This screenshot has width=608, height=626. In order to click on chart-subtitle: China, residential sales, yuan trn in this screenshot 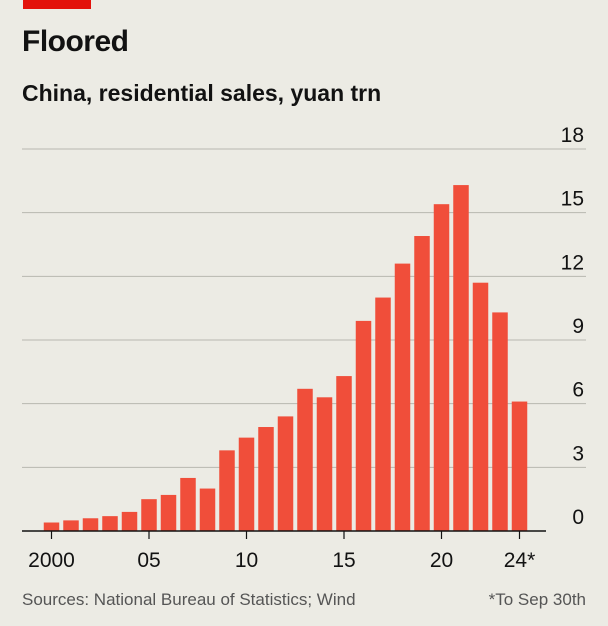, I will do `click(202, 93)`.